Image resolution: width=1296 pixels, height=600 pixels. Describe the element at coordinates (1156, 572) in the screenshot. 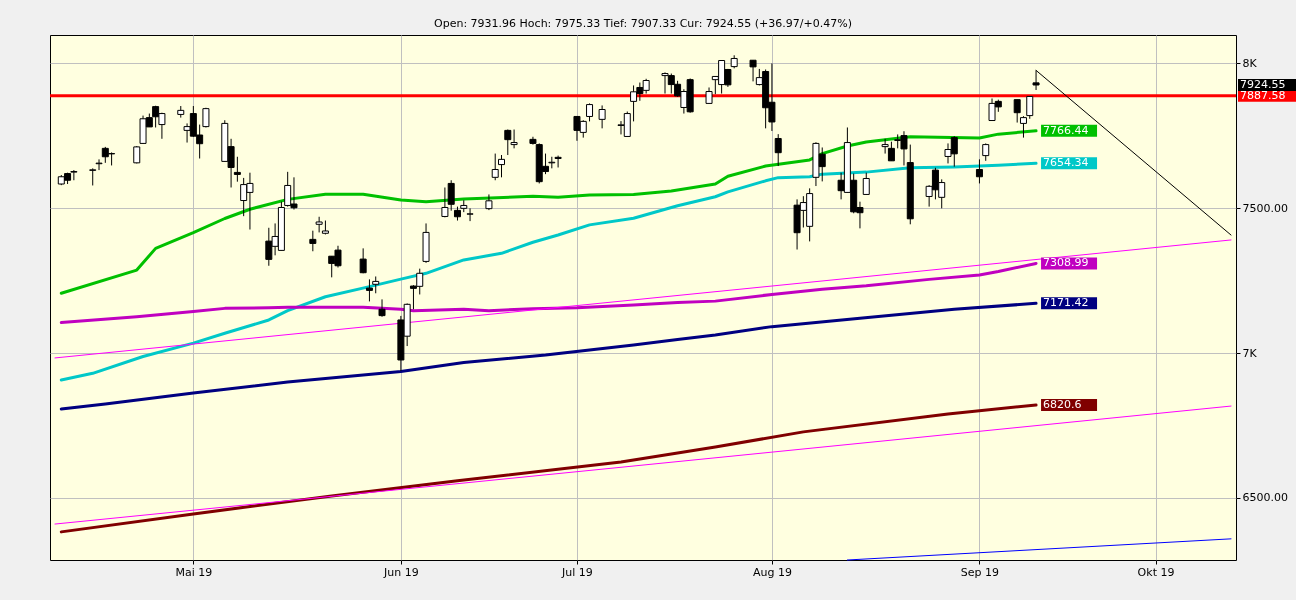

I see `x-tick-label: Okt 19` at that location.